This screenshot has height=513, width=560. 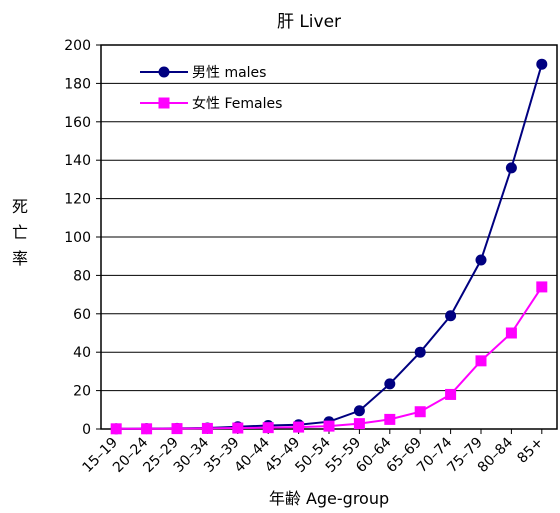 I want to click on y-axis-title: 死亡率, so click(x=20, y=232).